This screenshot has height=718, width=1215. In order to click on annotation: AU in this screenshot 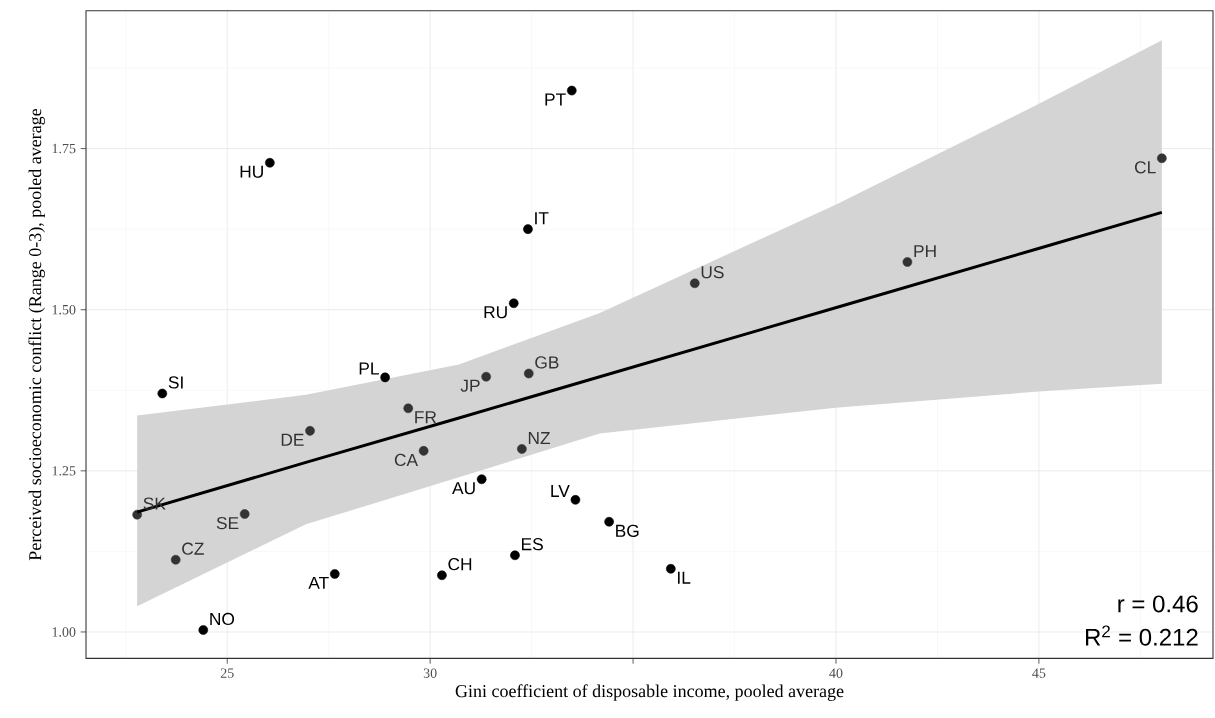, I will do `click(463, 488)`.